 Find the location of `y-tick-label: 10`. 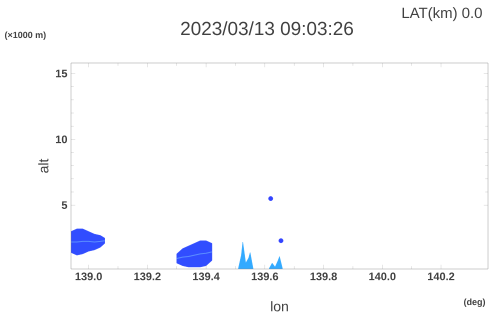

y-tick-label: 10 is located at coordinates (62, 139).